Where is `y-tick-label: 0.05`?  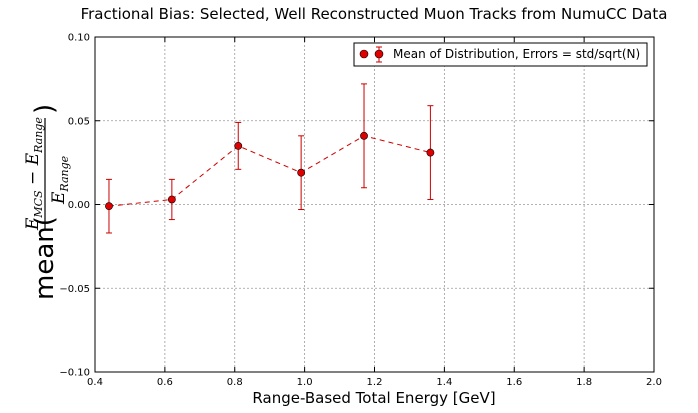 y-tick-label: 0.05 is located at coordinates (79, 121).